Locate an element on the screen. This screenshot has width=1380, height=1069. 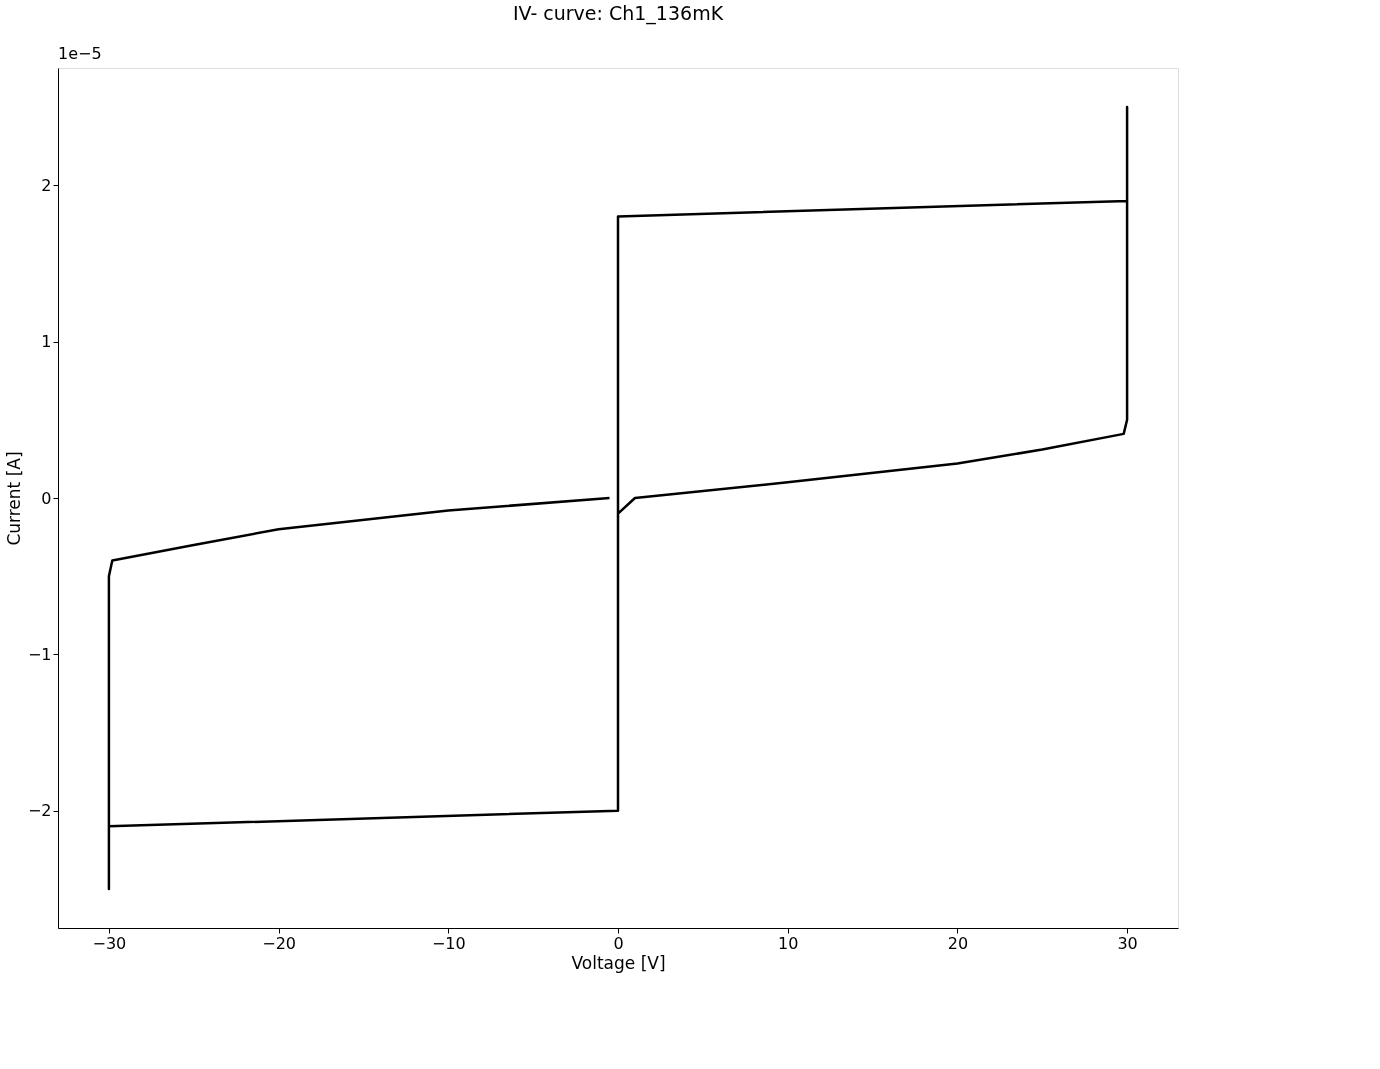
y-axis-title: Current [A] is located at coordinates (13, 498).